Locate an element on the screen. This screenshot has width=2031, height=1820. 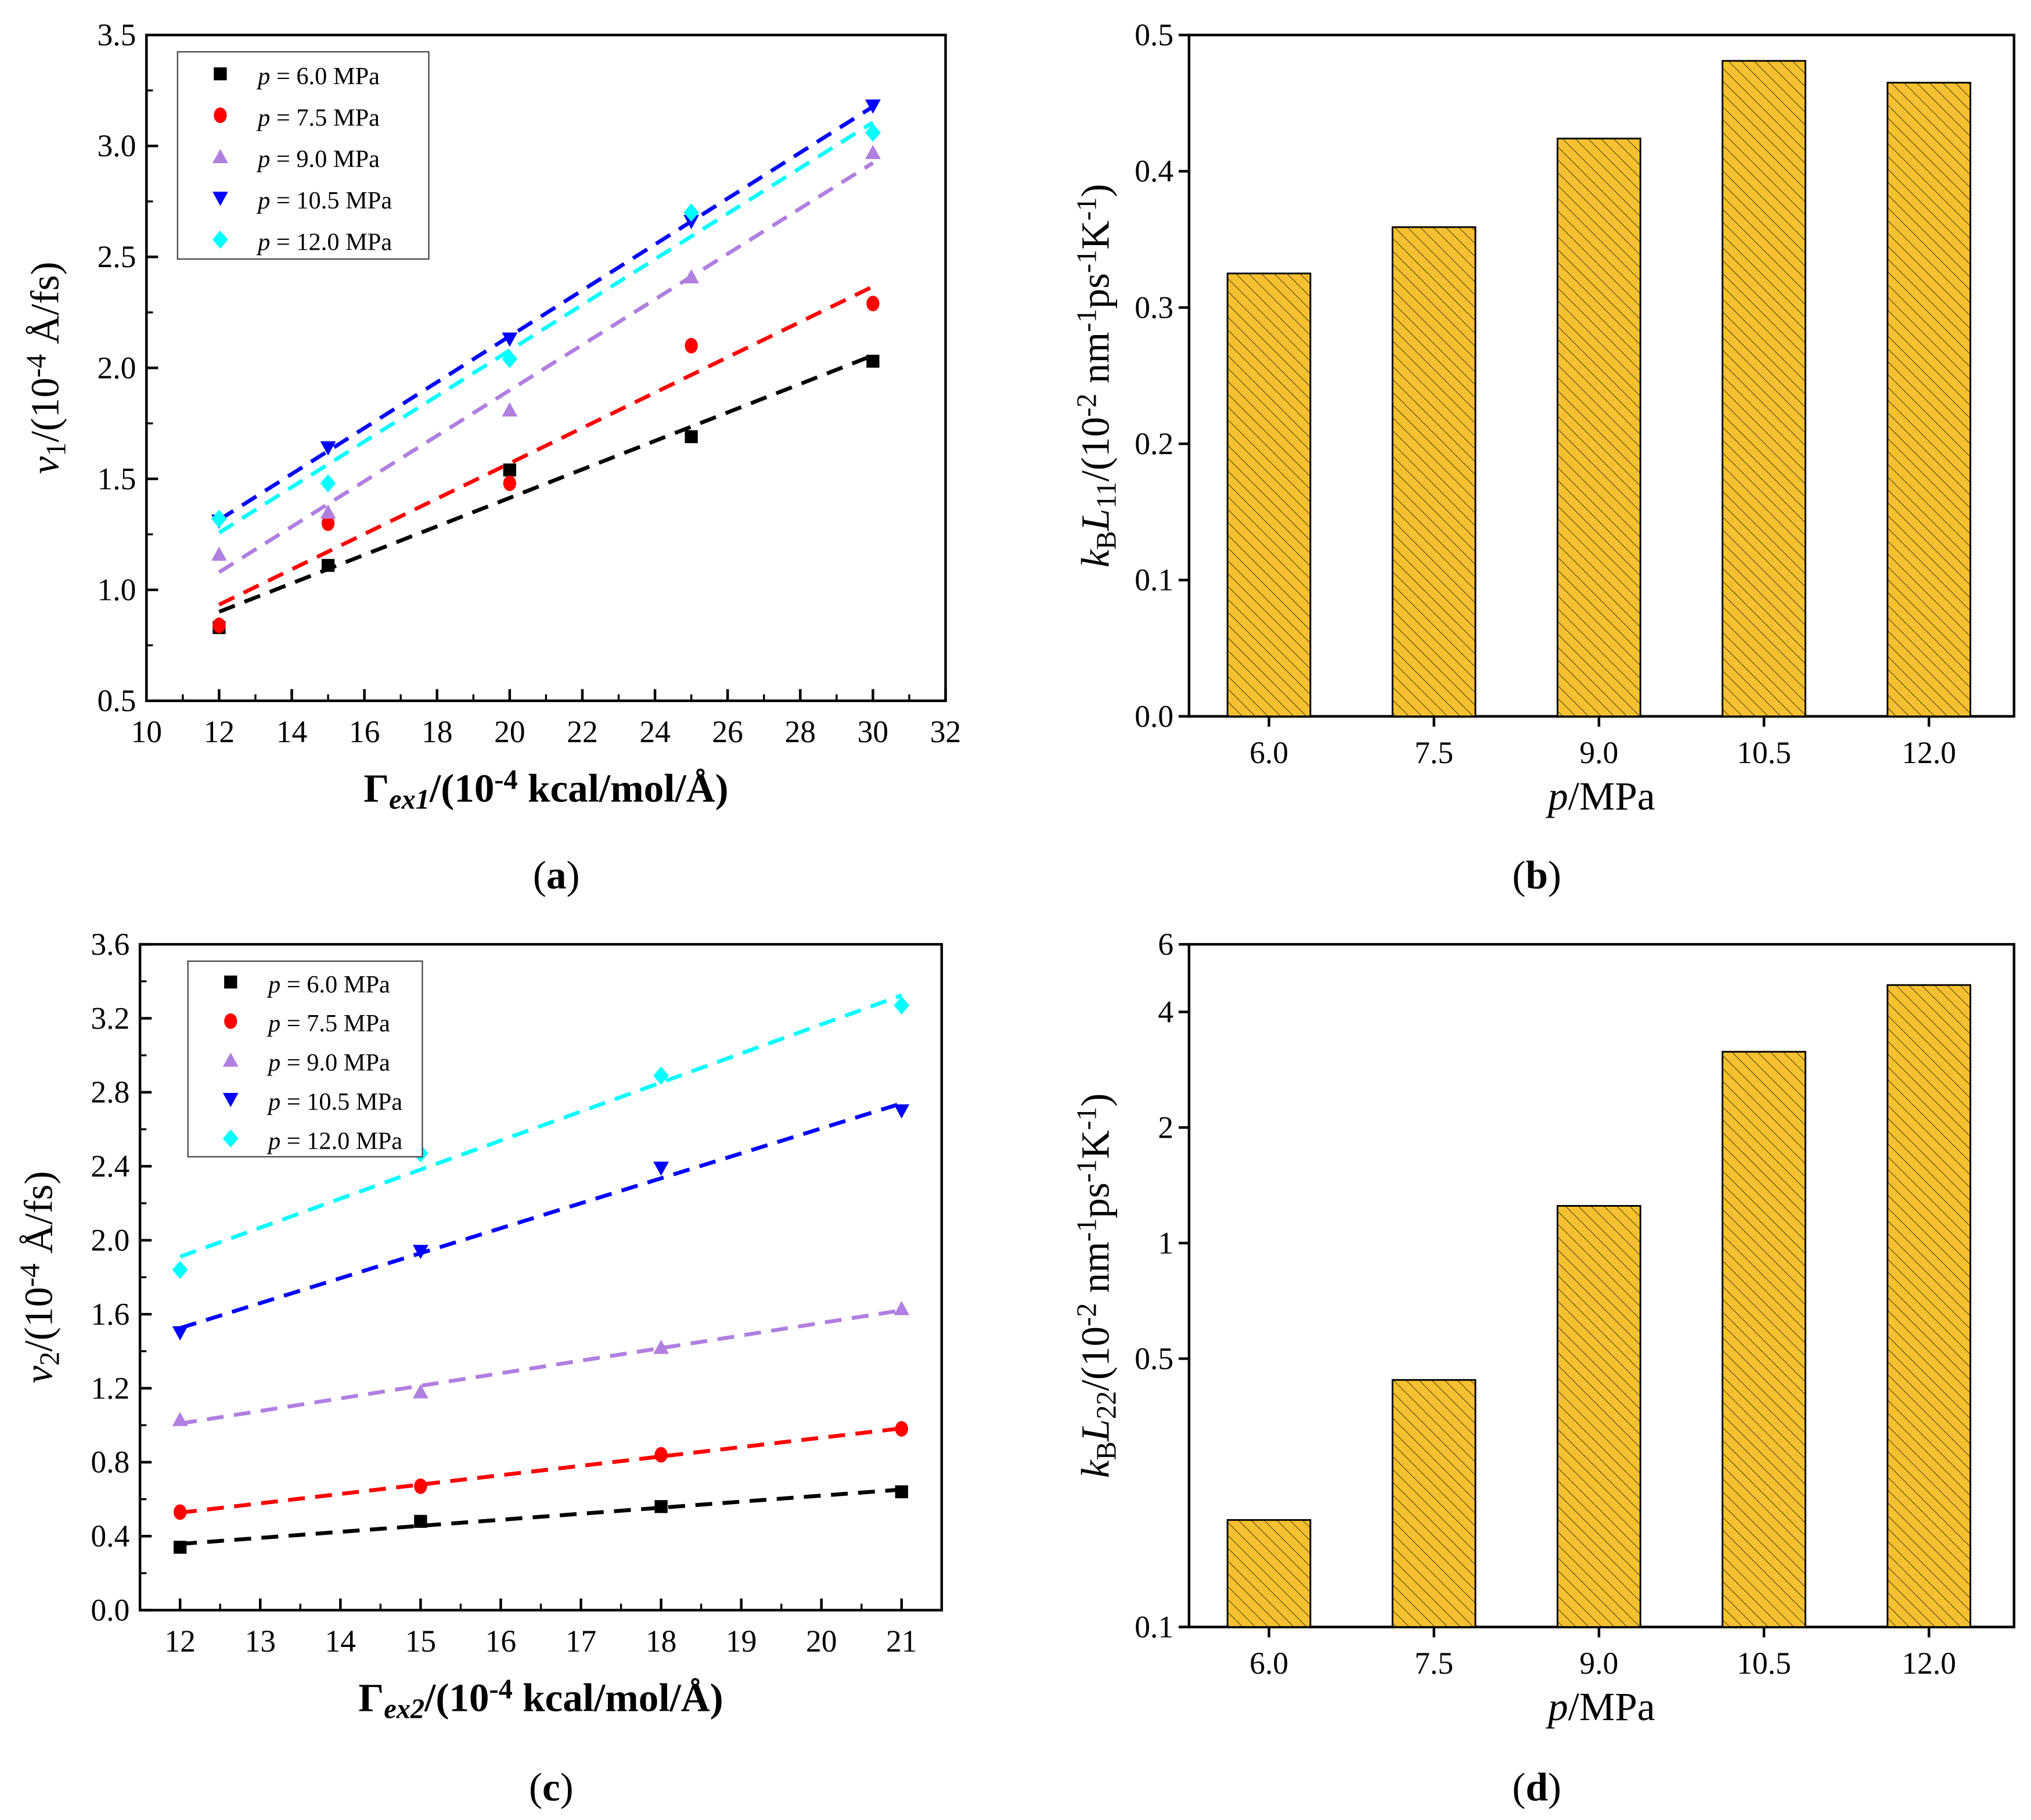
y-axis-label-part: v is located at coordinates (38, 1374).